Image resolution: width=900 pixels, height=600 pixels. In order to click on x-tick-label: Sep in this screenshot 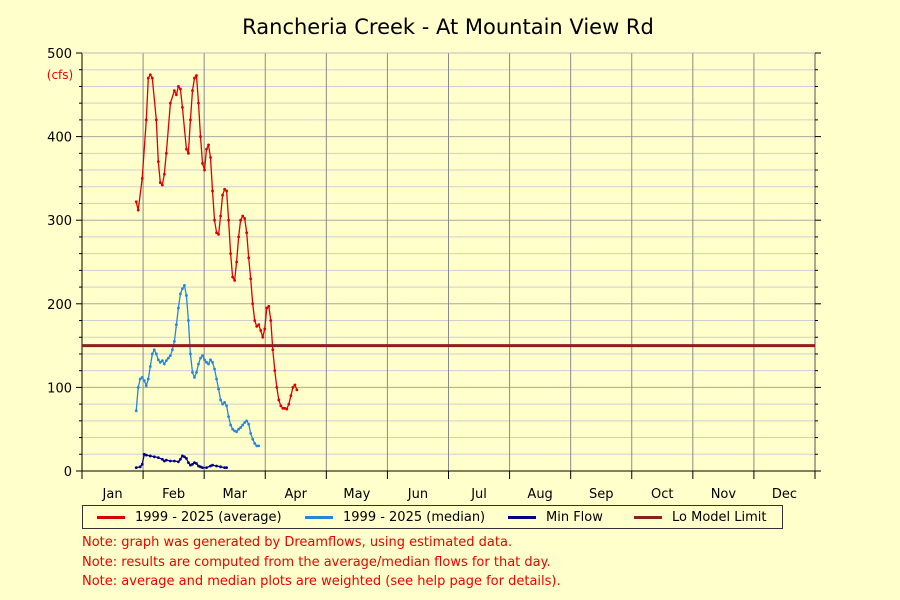, I will do `click(601, 494)`.